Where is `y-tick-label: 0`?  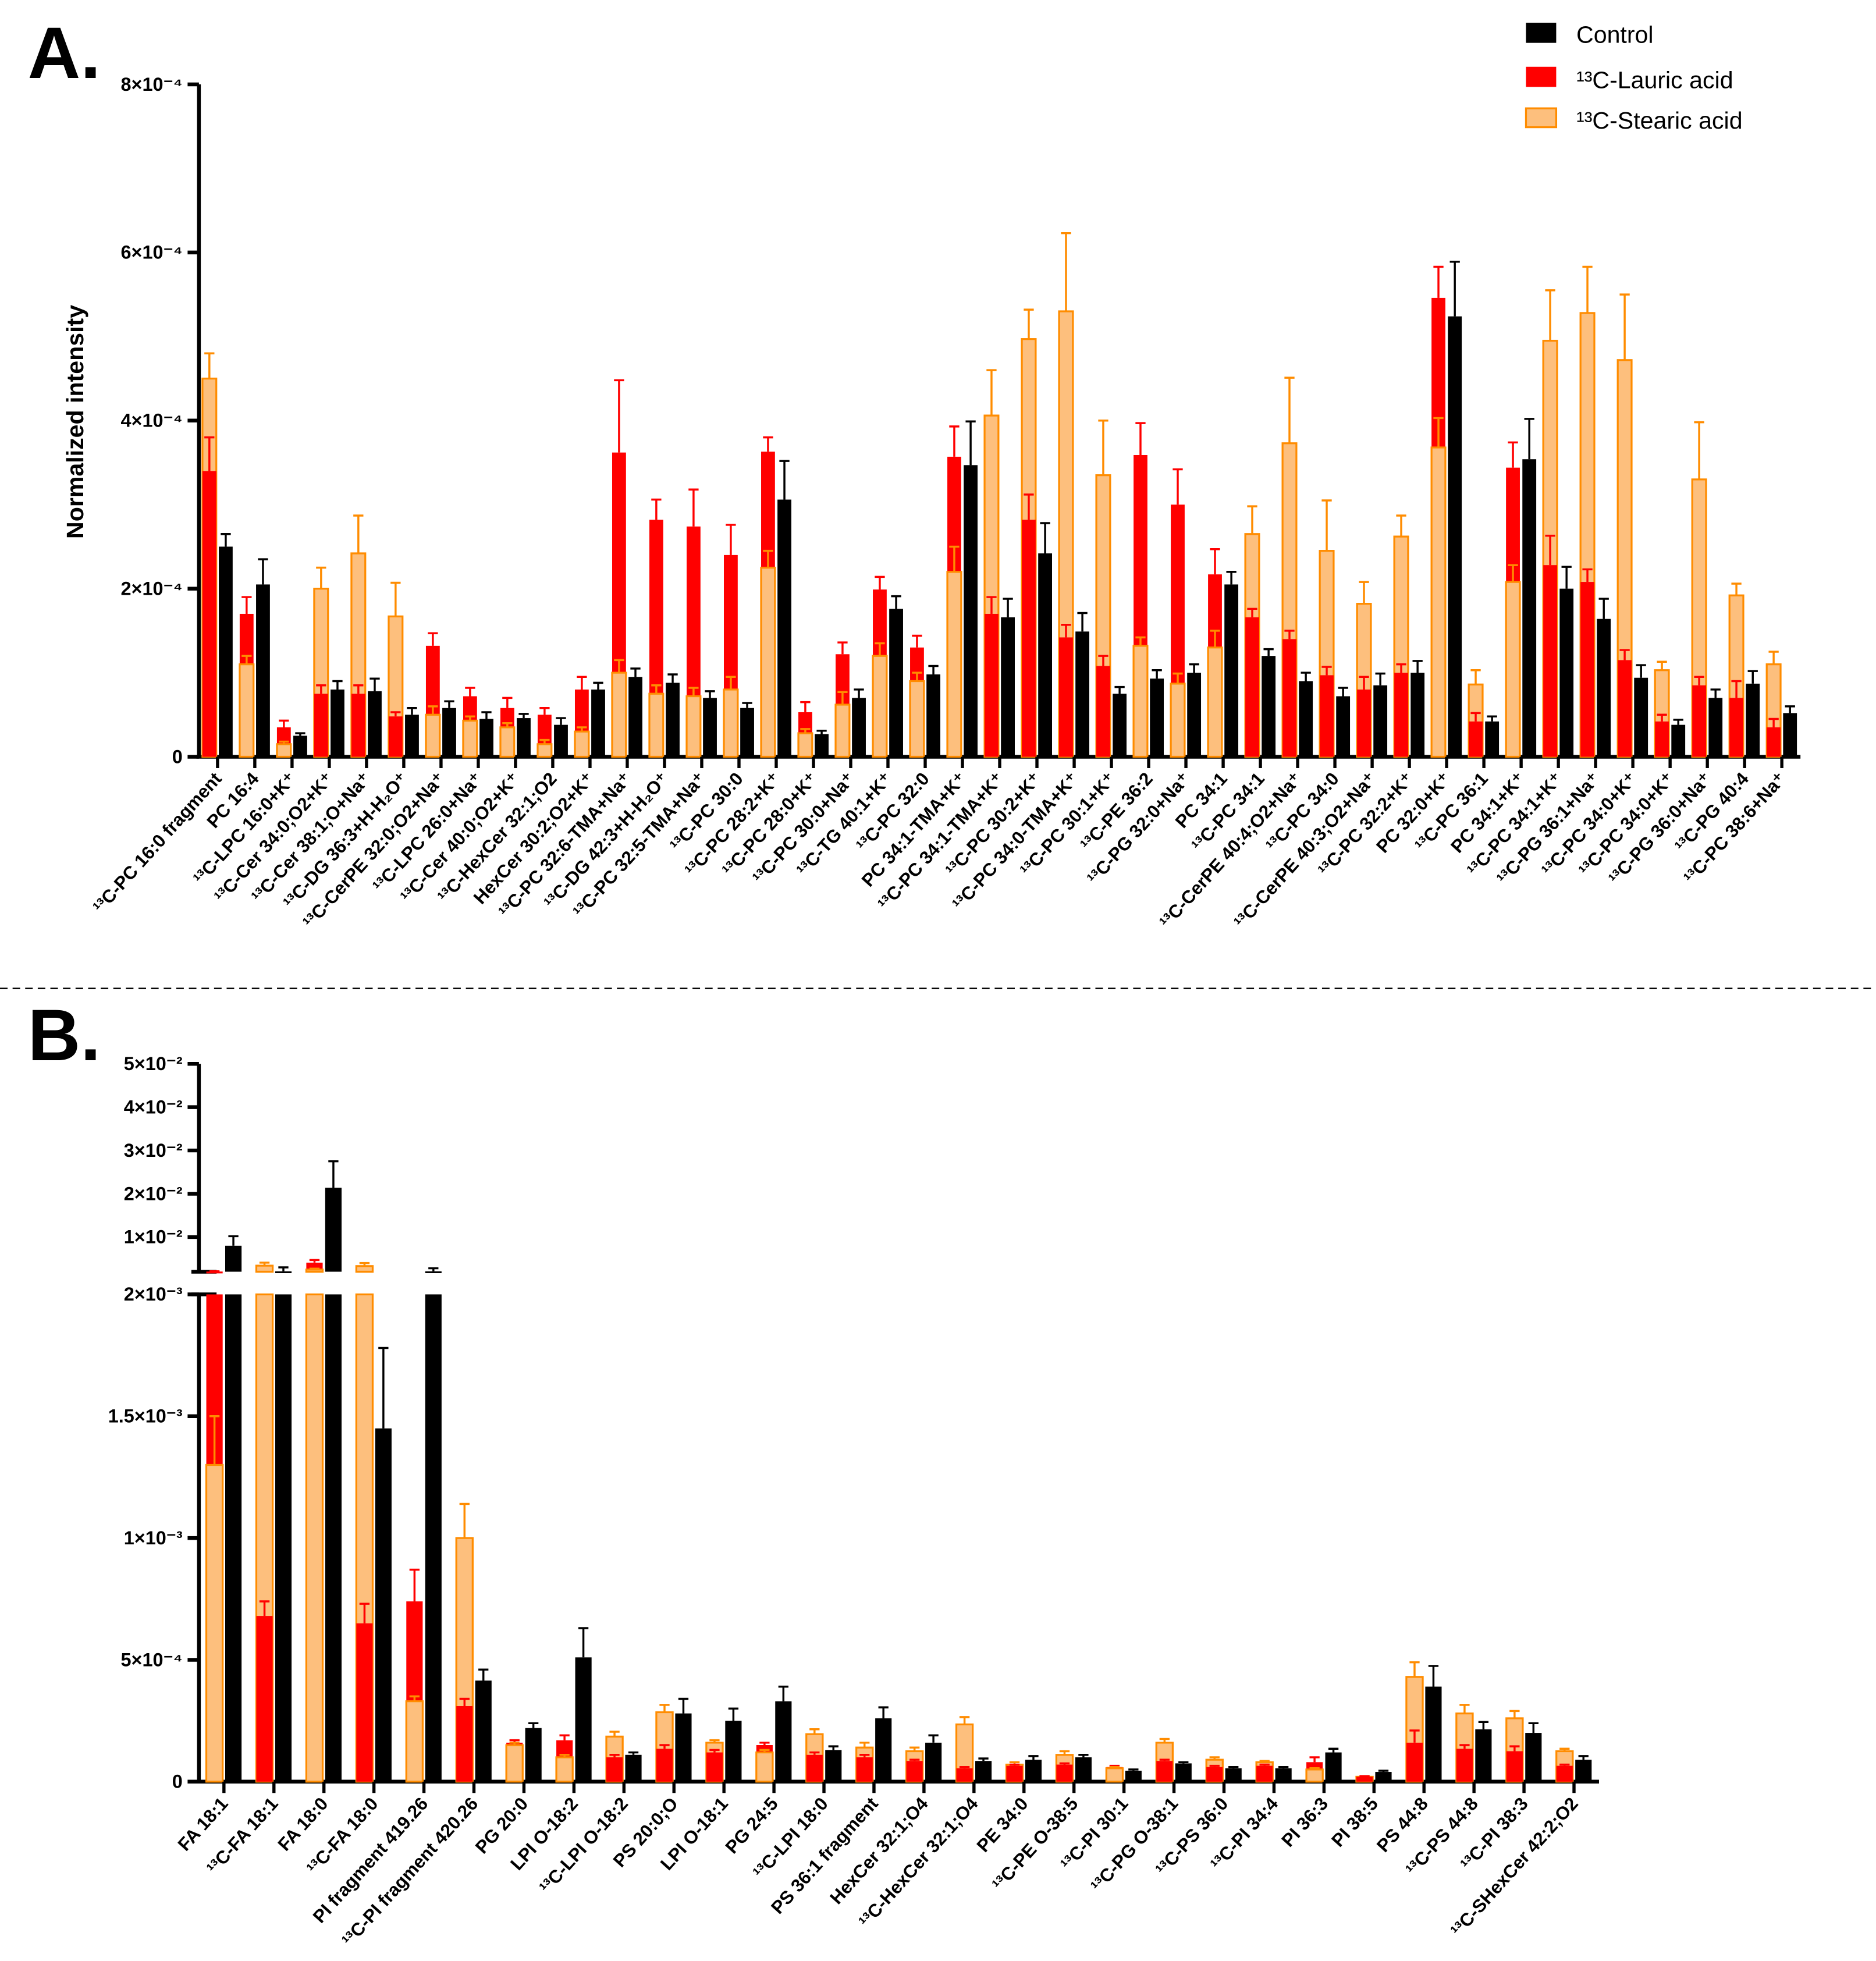
y-tick-label: 0 is located at coordinates (177, 756).